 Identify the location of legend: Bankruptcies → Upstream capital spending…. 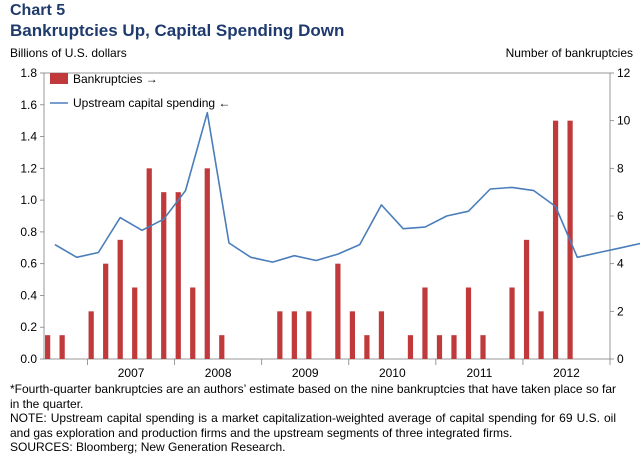
(140, 91).